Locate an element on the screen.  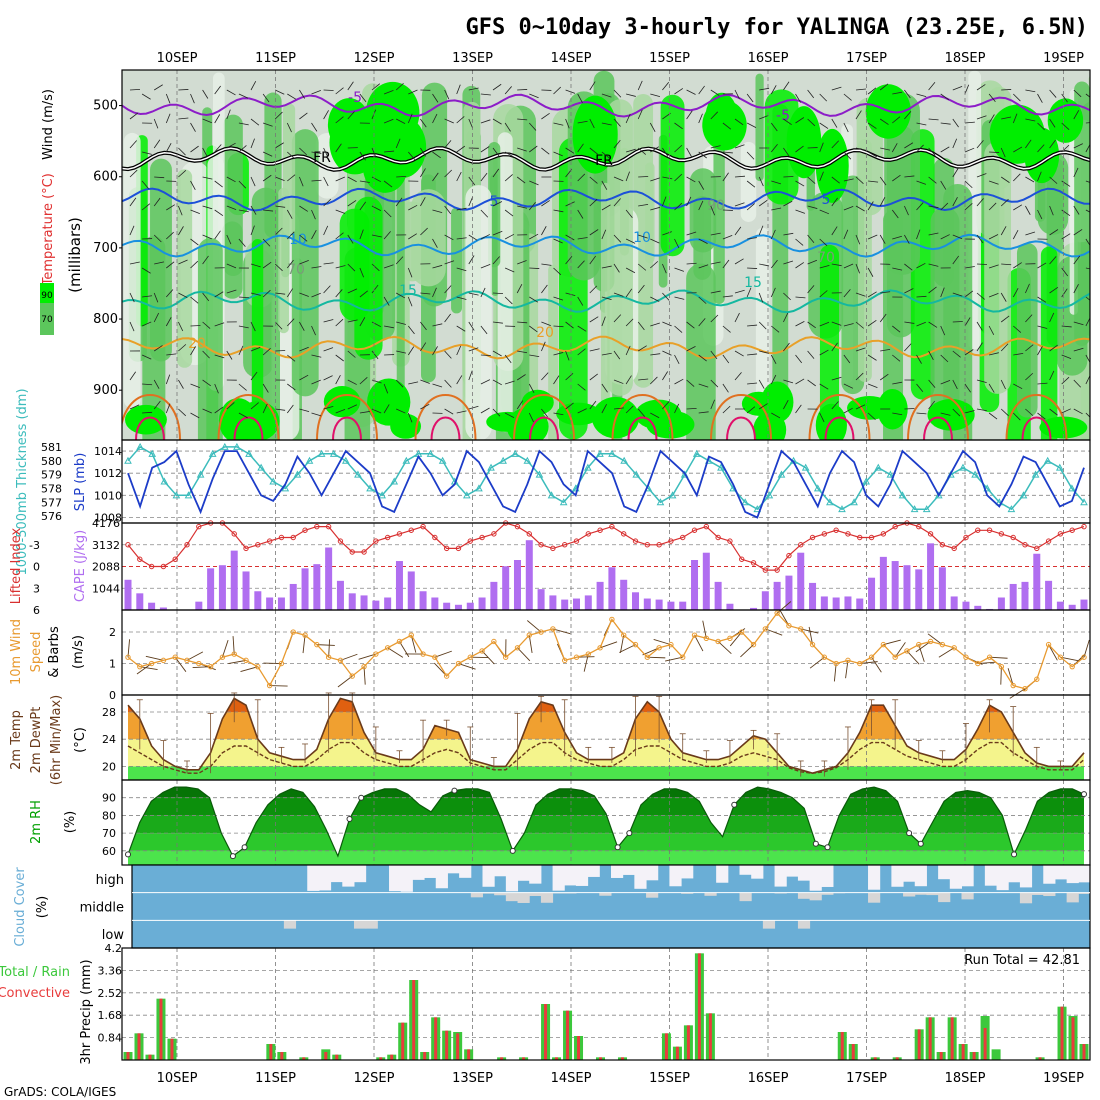
thickness-axis-label: 1000-500mb Thickness (dm) is located at coordinates (22, 481).